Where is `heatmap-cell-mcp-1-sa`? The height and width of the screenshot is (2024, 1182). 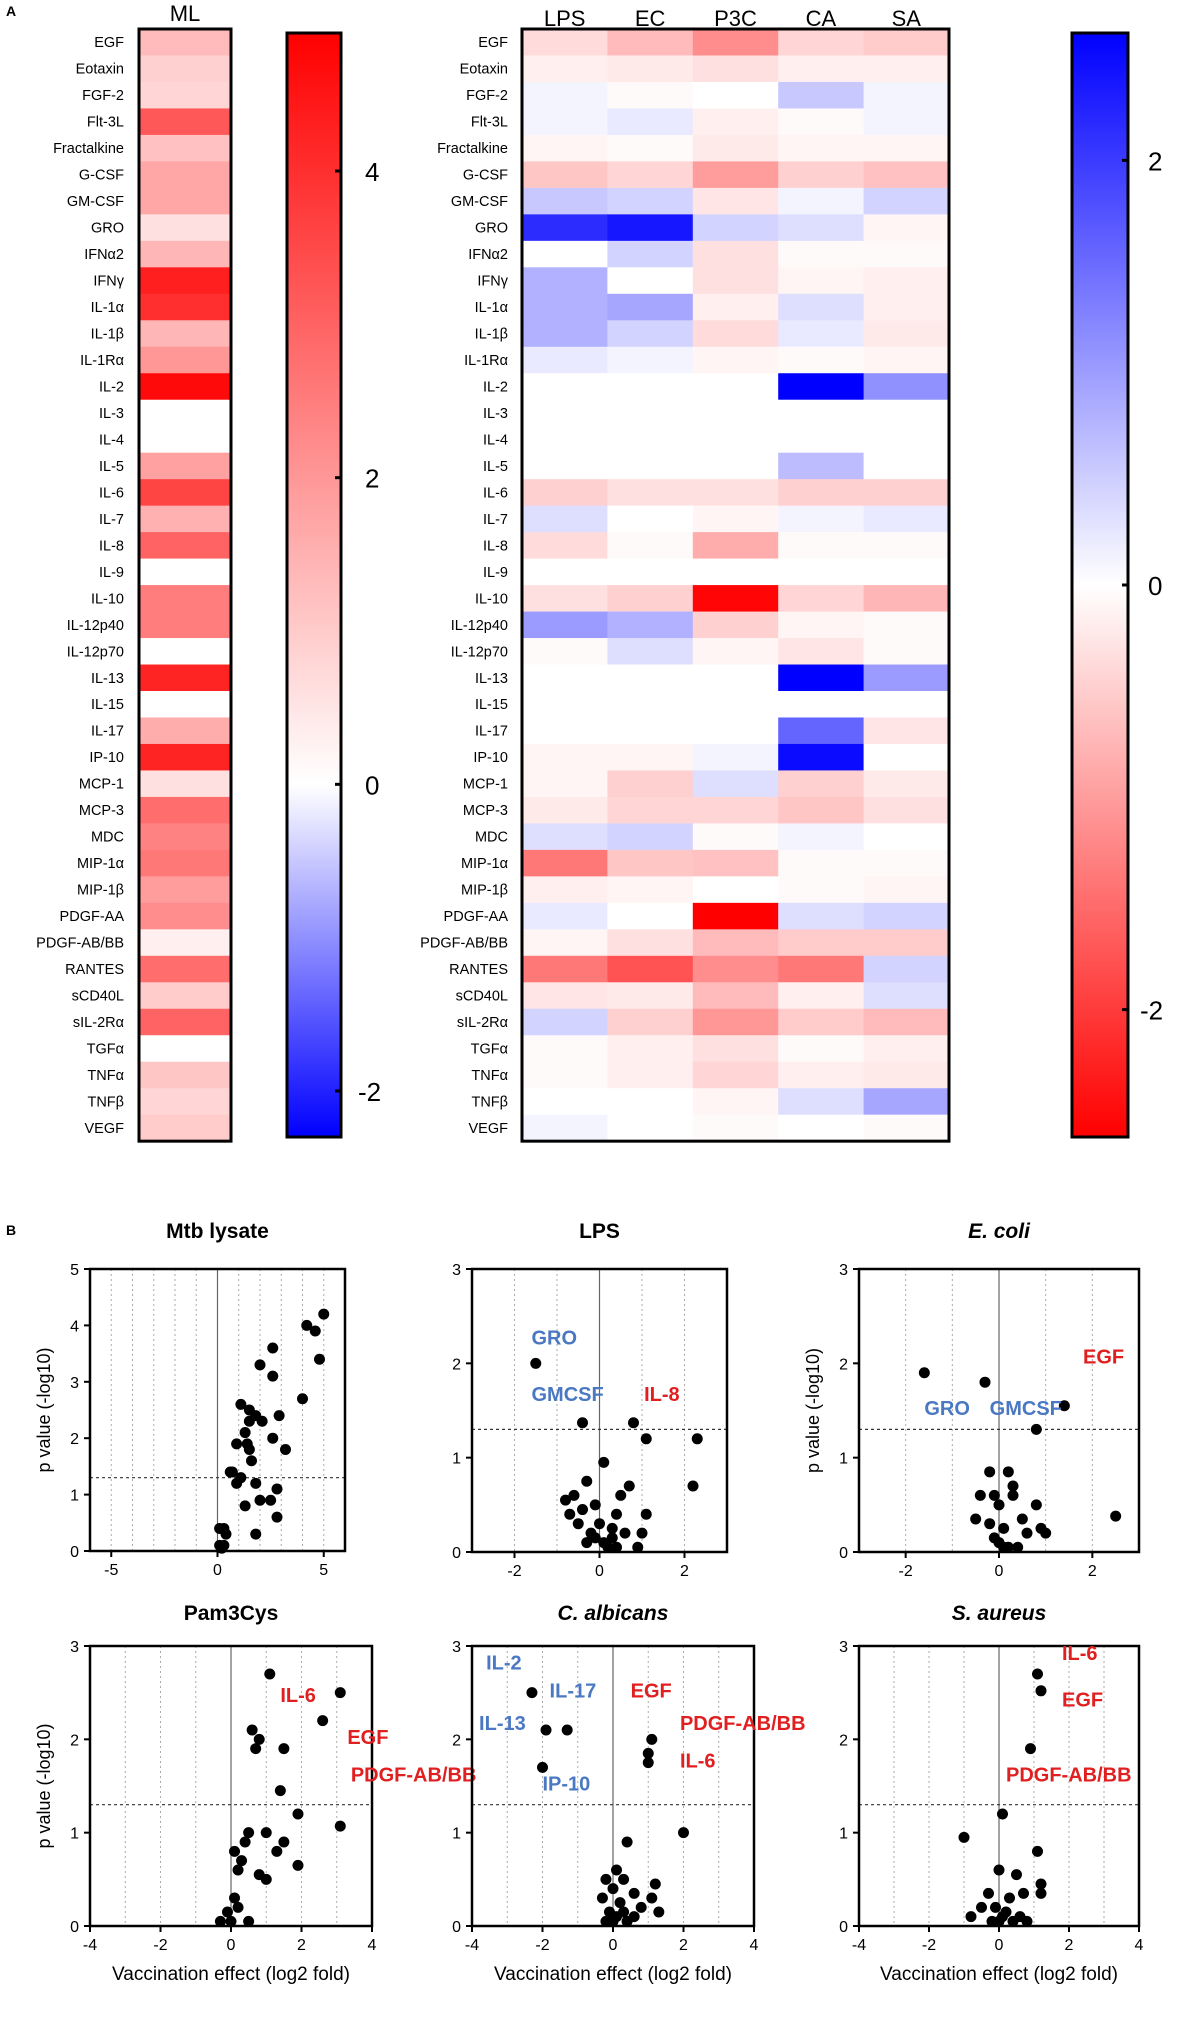
heatmap-cell-mcp-1-sa is located at coordinates (906, 784).